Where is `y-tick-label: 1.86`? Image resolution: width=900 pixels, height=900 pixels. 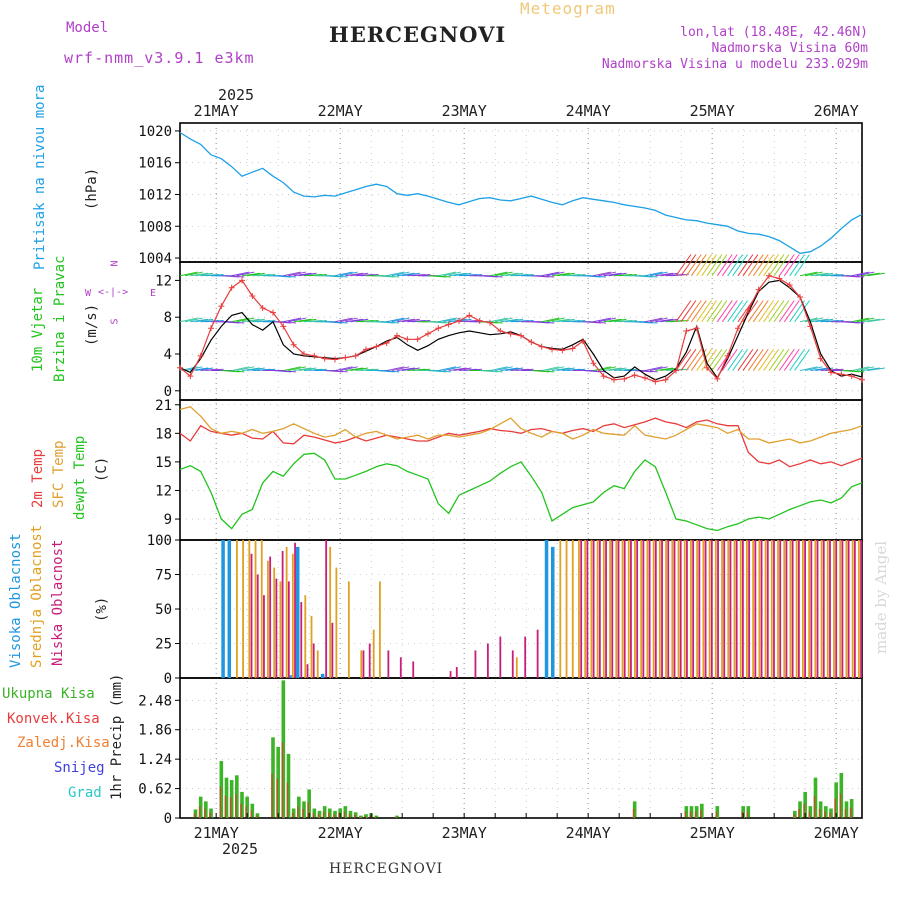
y-tick-label: 1.86 is located at coordinates (155, 731).